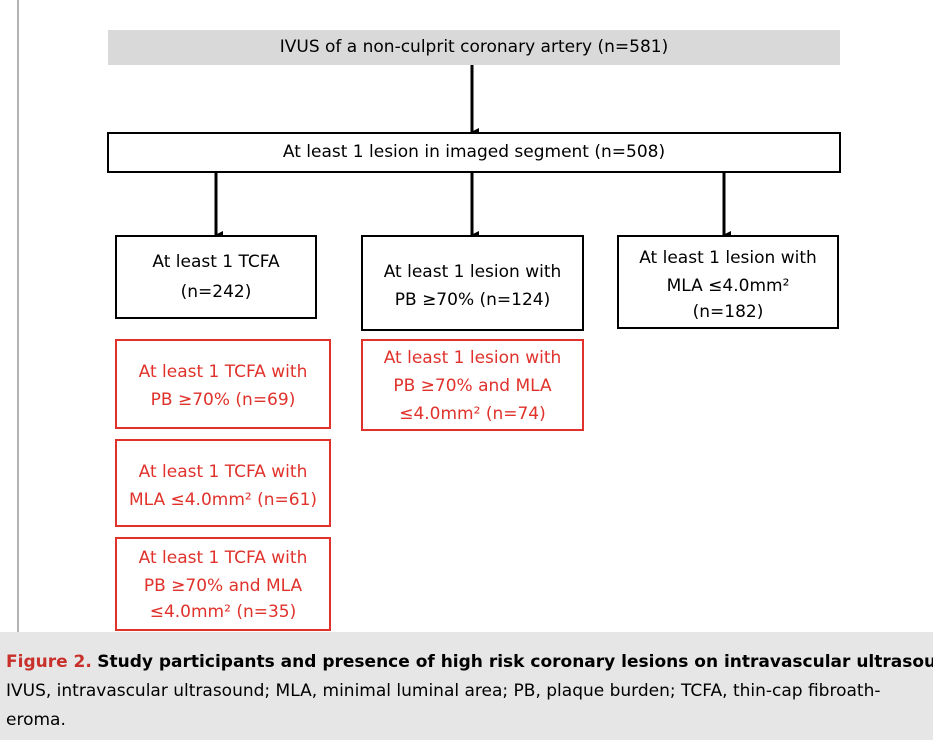  What do you see at coordinates (728, 286) in the screenshot?
I see `box-text: MLA ≤4.0mm²` at bounding box center [728, 286].